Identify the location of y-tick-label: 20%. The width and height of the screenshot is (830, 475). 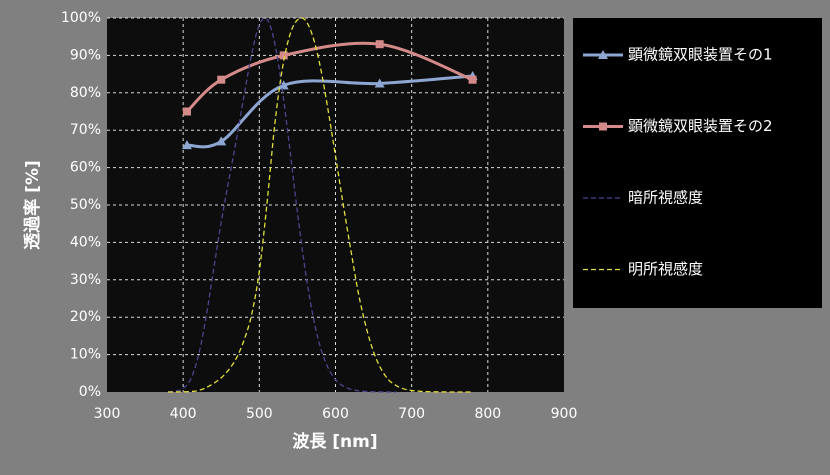
(85, 317).